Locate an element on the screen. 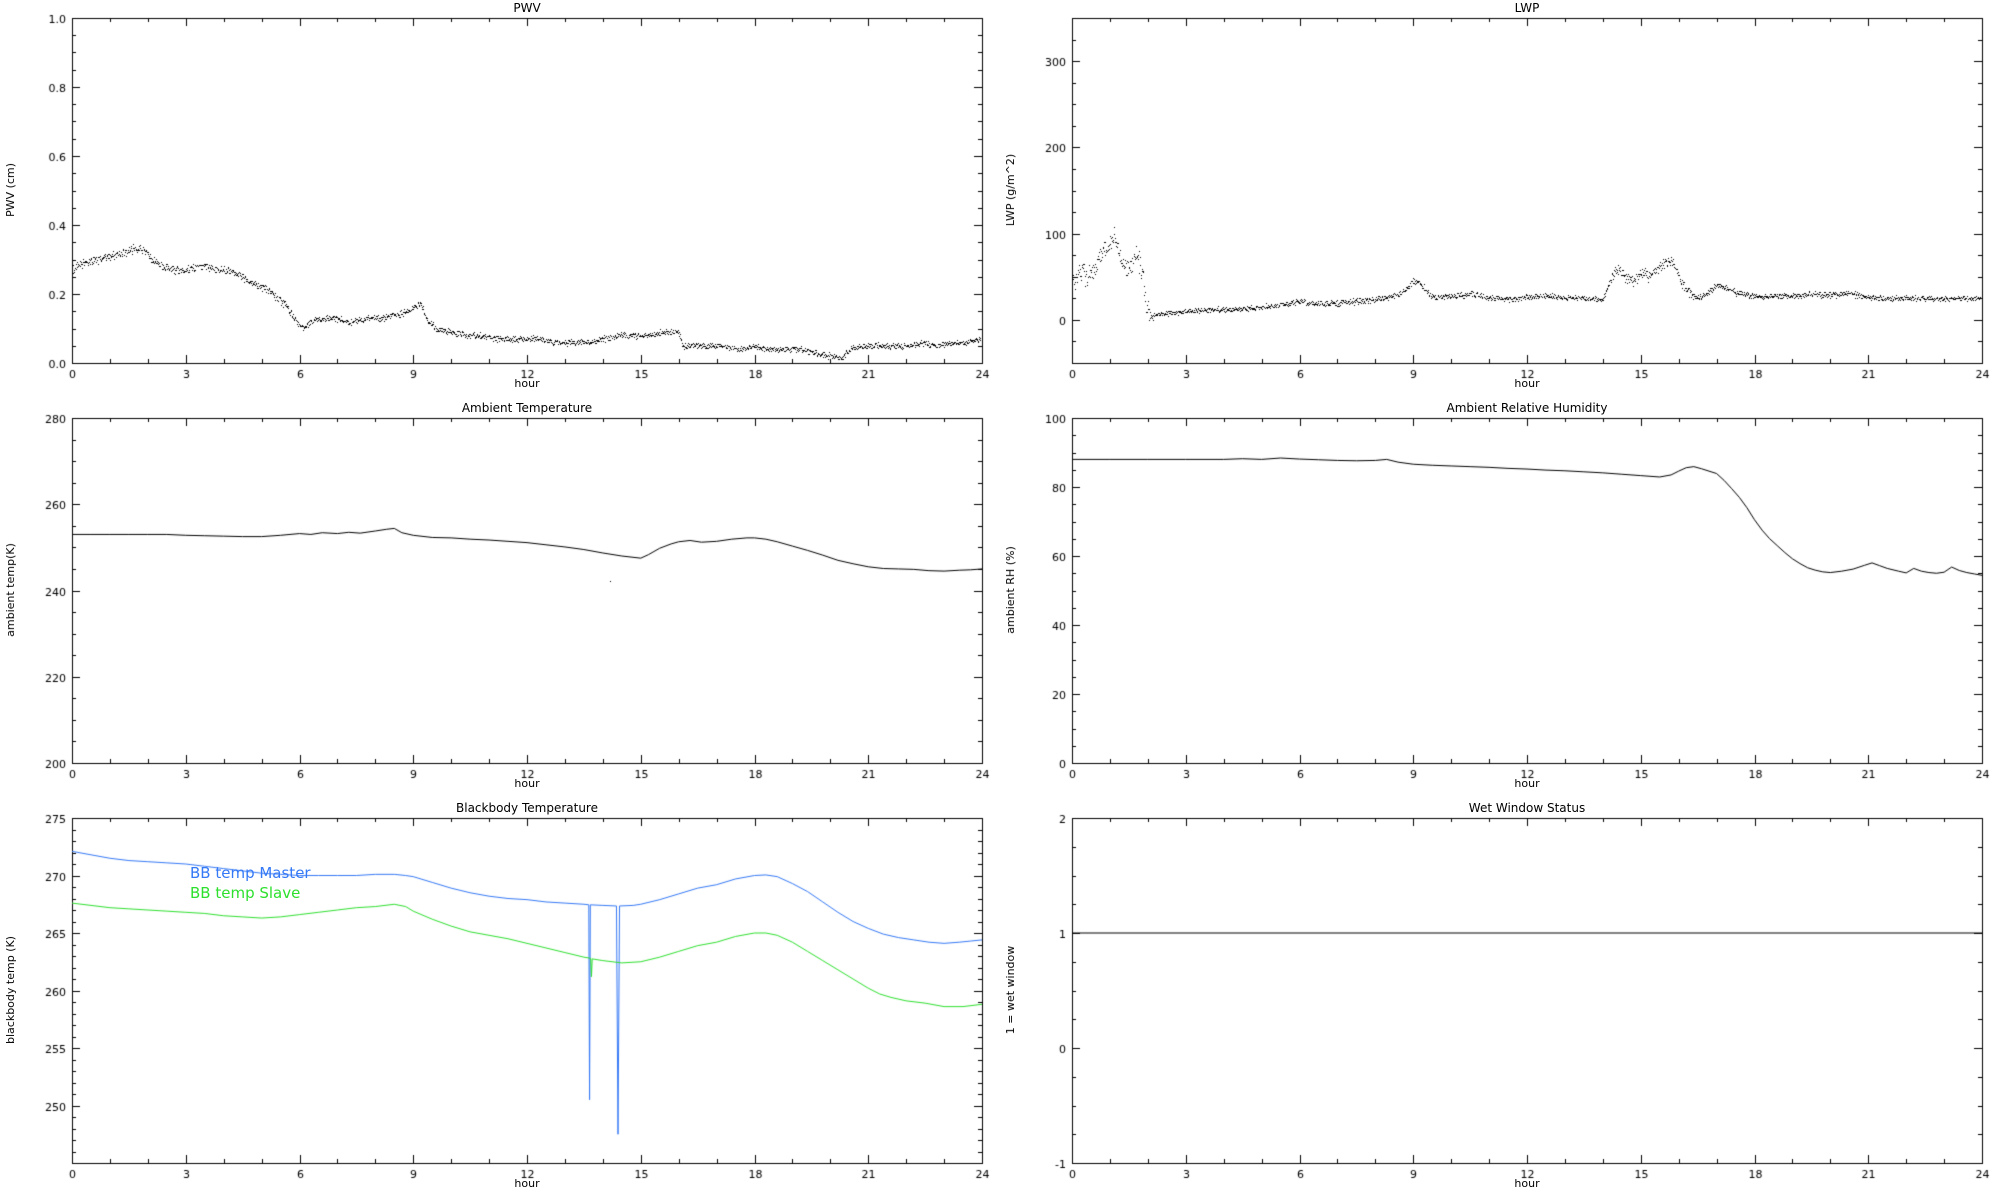  ambient-temperature-chart-title: Ambient Temperature is located at coordinates (527, 408).